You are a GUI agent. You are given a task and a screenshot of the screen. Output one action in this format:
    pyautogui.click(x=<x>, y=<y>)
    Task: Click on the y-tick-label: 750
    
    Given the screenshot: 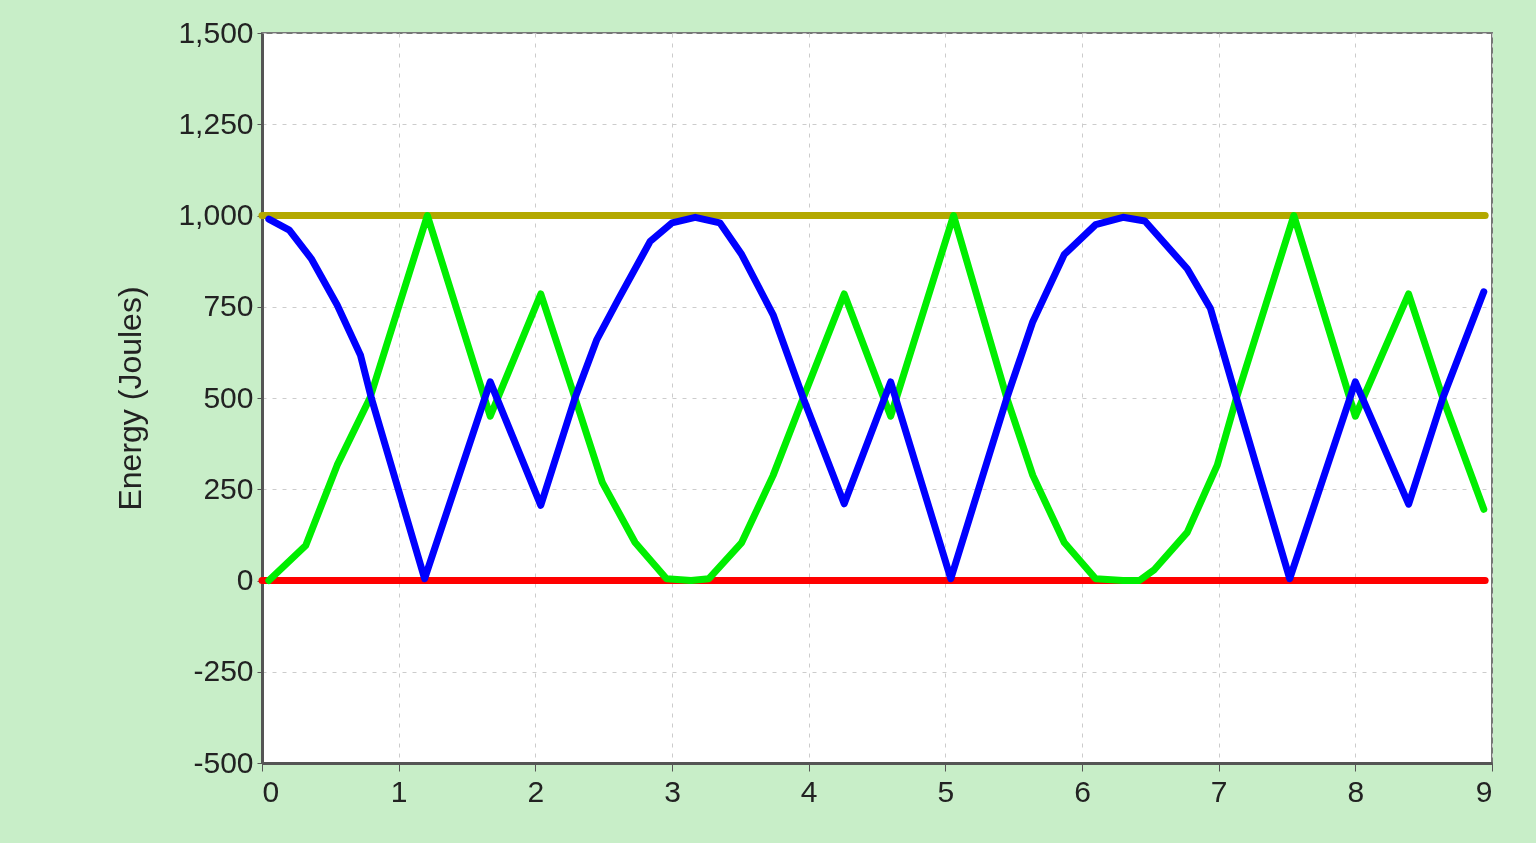 What is the action you would take?
    pyautogui.click(x=228, y=306)
    